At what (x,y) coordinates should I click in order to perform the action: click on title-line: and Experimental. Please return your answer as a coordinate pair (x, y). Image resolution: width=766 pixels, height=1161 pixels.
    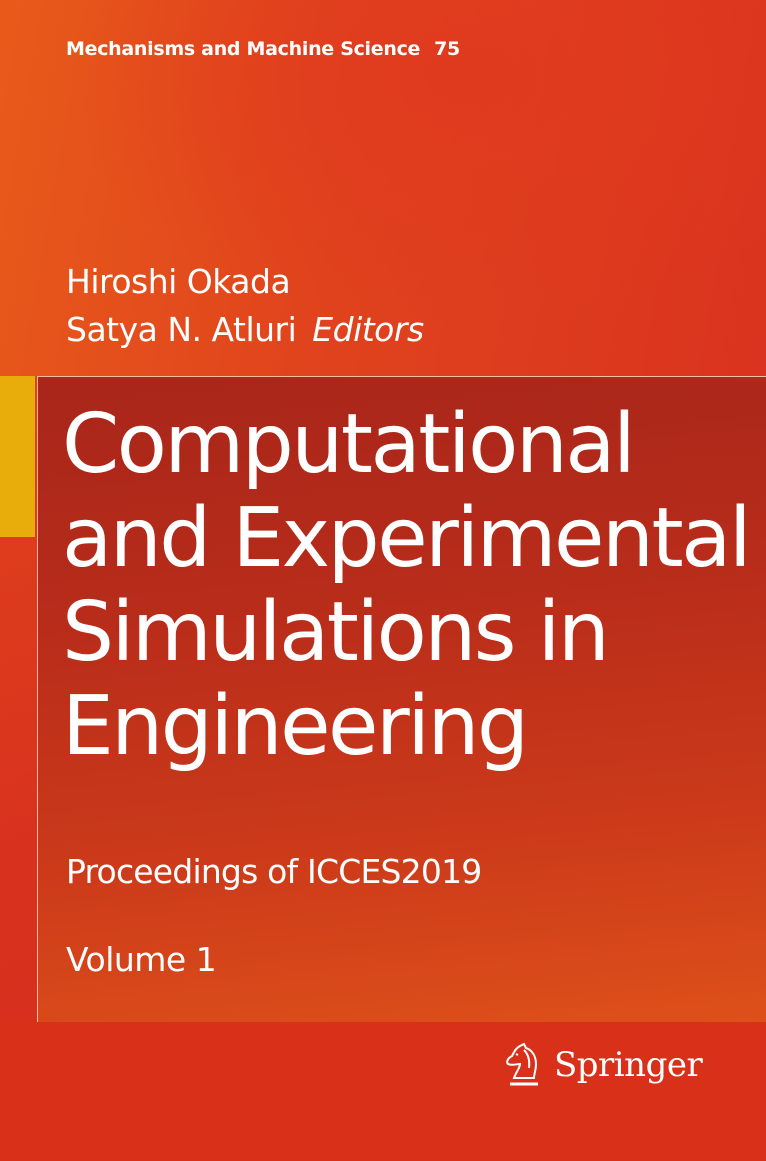
    Looking at the image, I should click on (407, 538).